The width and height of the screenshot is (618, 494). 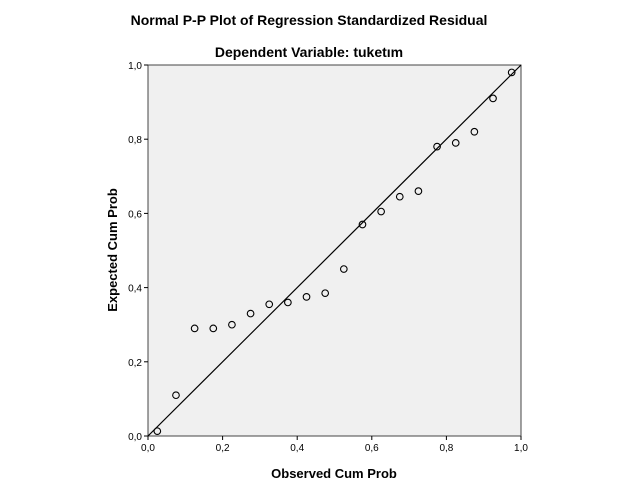 I want to click on x-tick-label: 0,2, so click(x=223, y=448).